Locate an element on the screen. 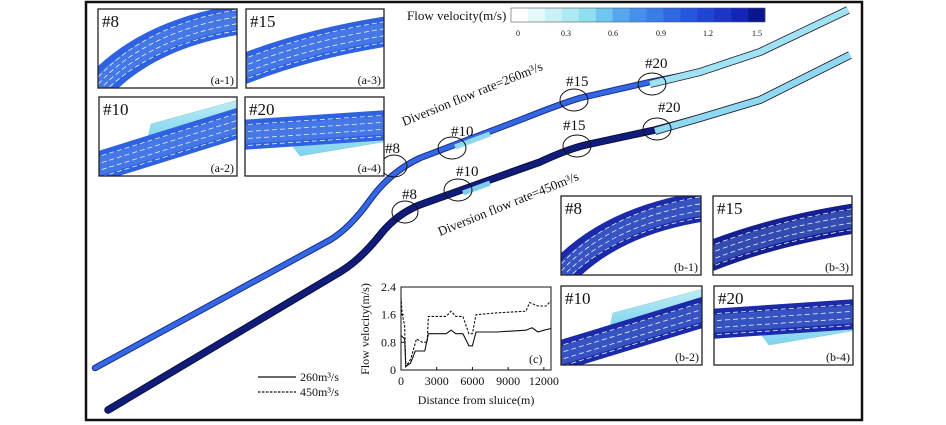 The width and height of the screenshot is (946, 425). legend-solid-label: 260m³/s is located at coordinates (319, 377).